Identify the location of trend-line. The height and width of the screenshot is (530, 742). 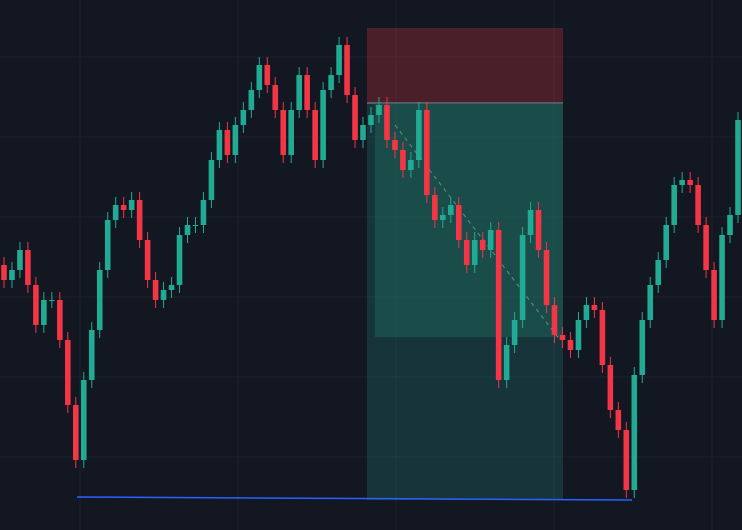
(354, 498).